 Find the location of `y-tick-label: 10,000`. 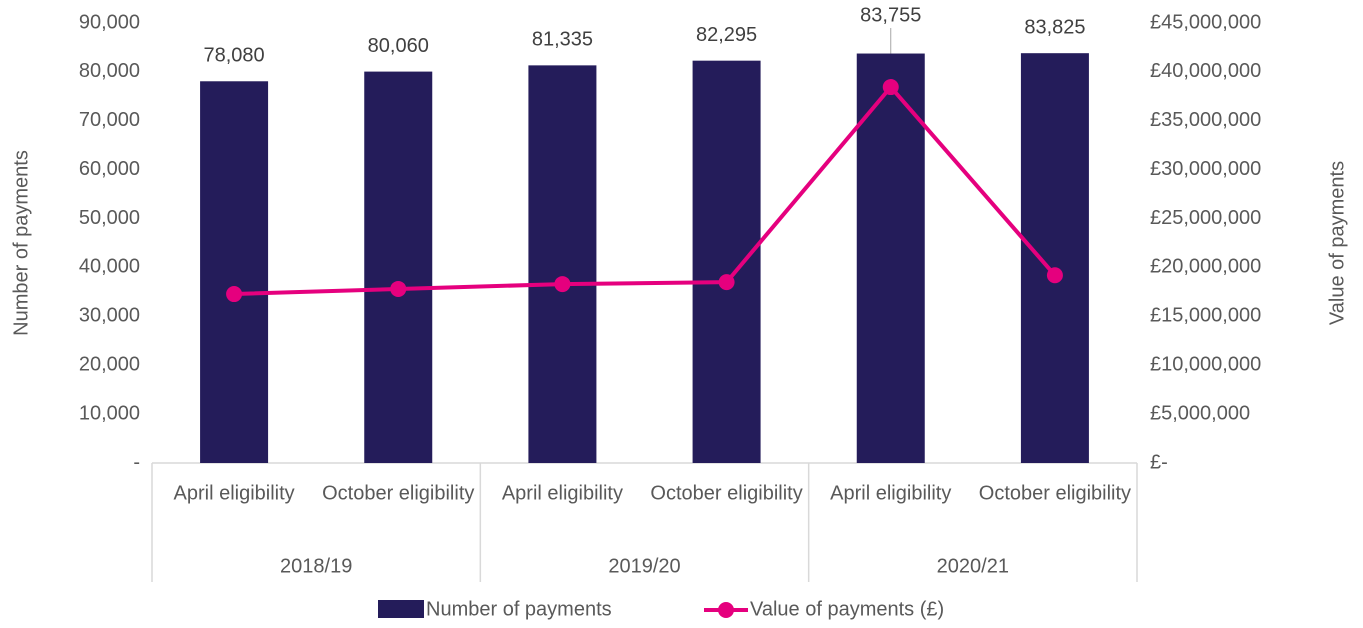

y-tick-label: 10,000 is located at coordinates (109, 413).